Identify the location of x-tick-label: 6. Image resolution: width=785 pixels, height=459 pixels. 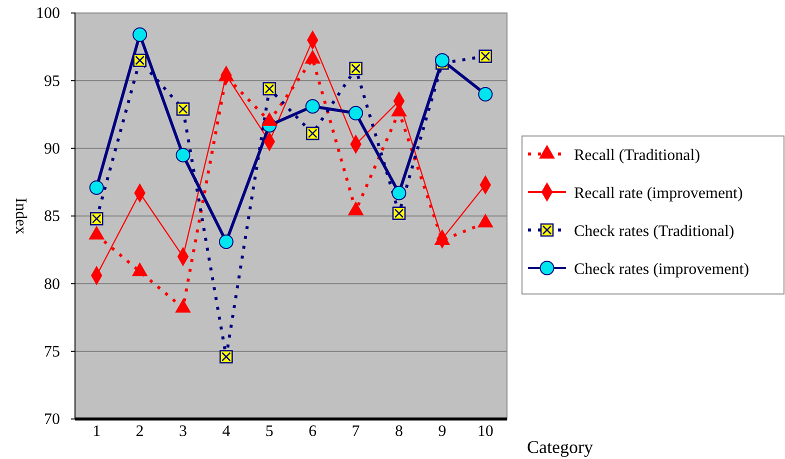
(312, 431).